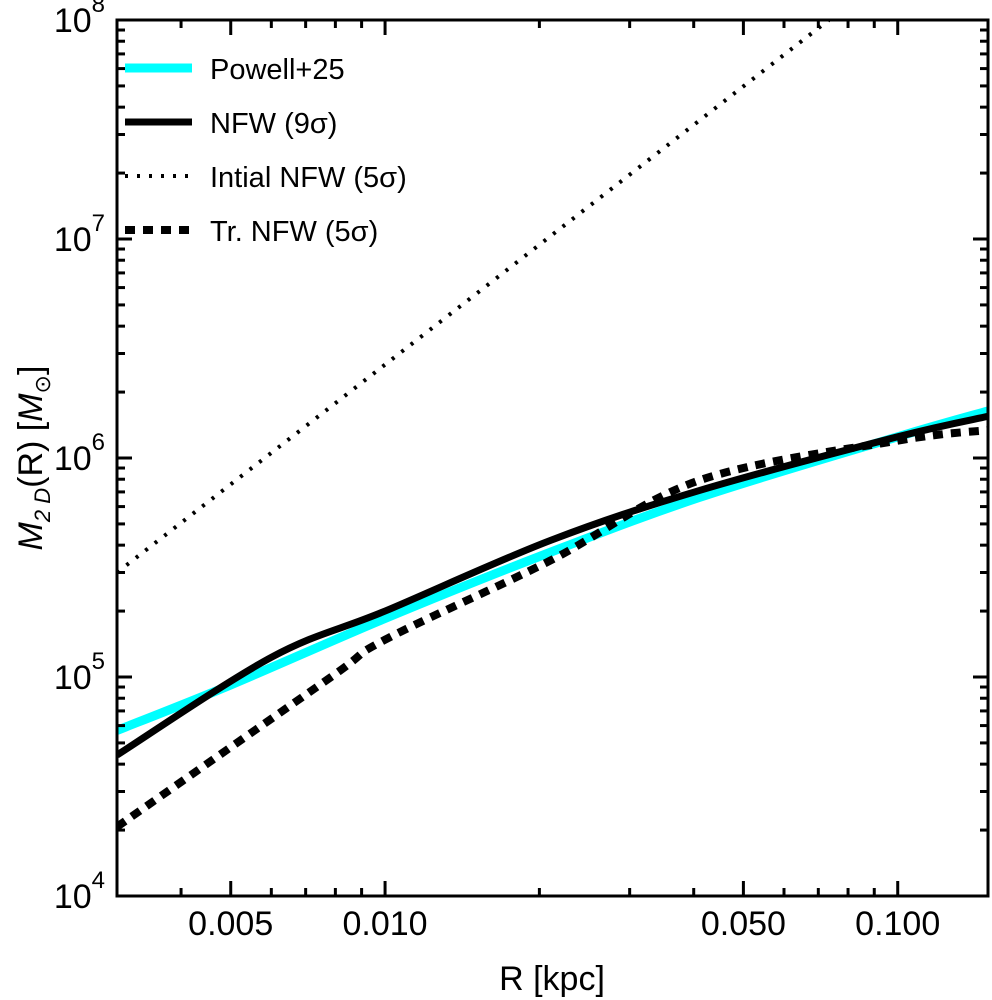 The height and width of the screenshot is (1000, 992). Describe the element at coordinates (79, 20) in the screenshot. I see `y-tick-label: 10⁸` at that location.